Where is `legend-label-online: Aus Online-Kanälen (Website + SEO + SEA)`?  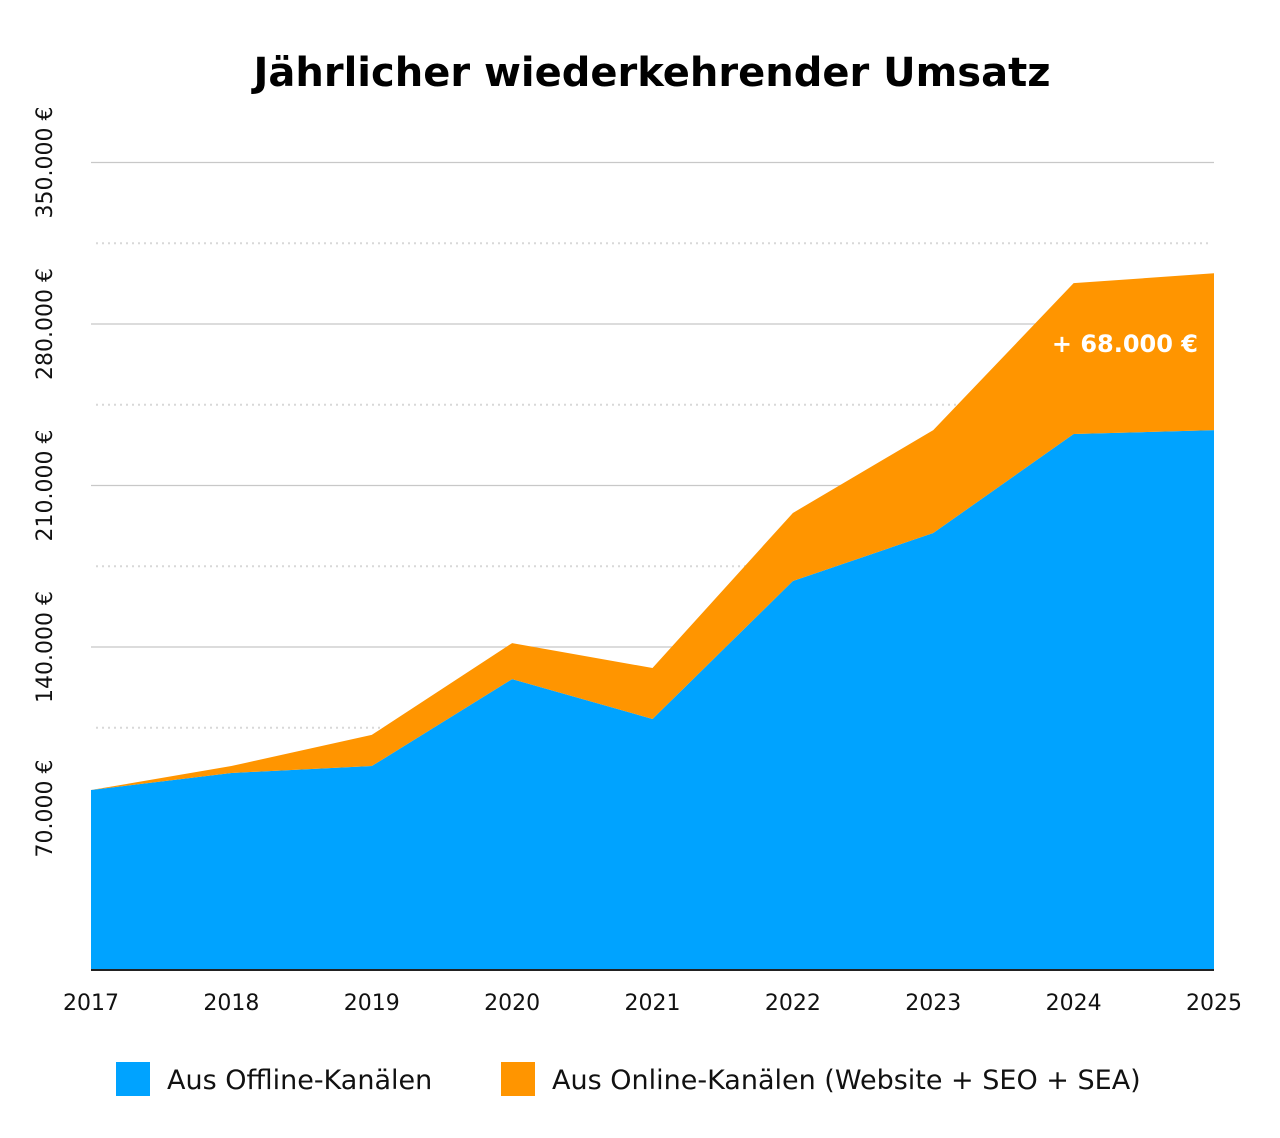 legend-label-online: Aus Online-Kanälen (Website + SEO + SEA) is located at coordinates (846, 1080).